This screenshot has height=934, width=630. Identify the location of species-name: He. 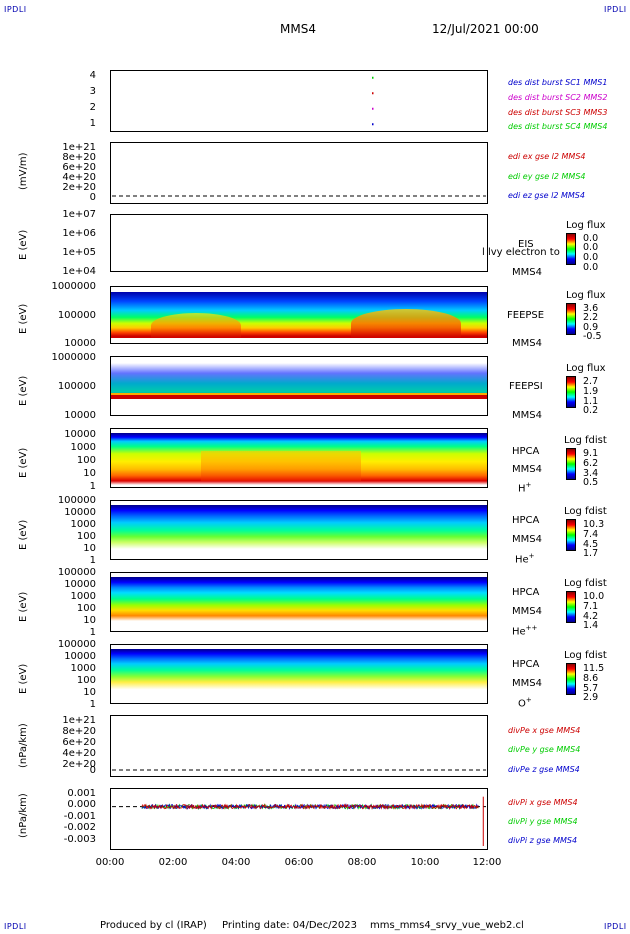
(522, 560).